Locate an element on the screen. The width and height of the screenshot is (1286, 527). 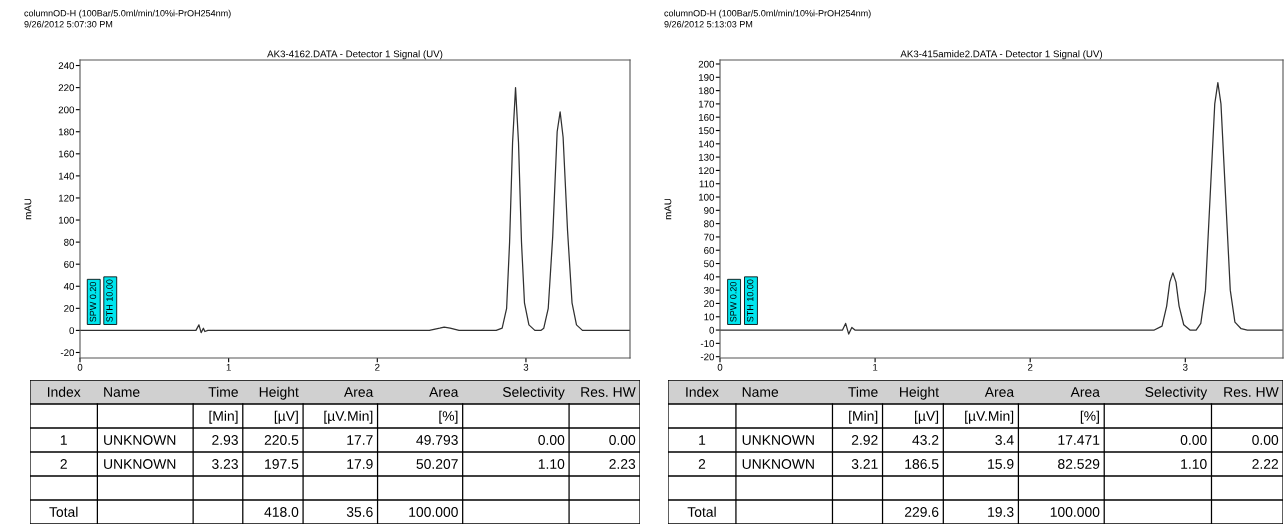
text: 3.4 is located at coordinates (1004, 440).